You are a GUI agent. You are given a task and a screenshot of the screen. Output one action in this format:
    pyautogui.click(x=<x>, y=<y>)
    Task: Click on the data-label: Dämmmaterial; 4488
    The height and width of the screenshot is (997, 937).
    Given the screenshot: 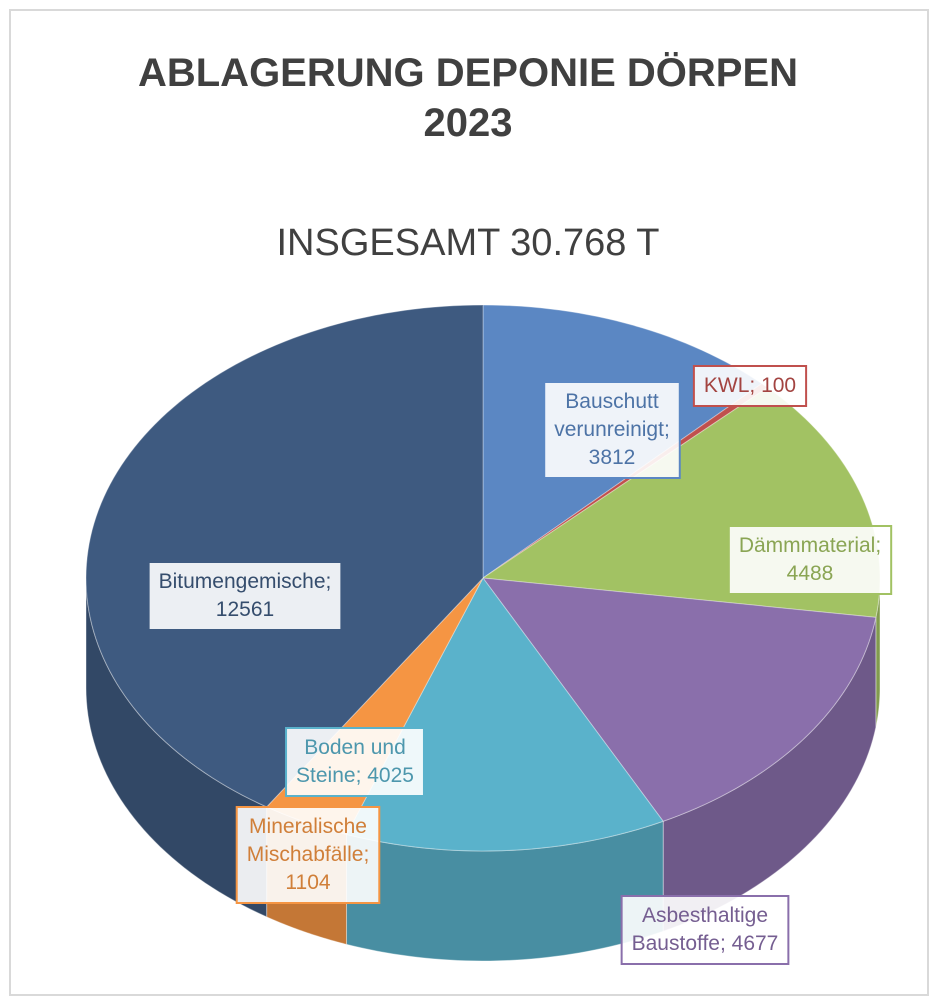 What is the action you would take?
    pyautogui.click(x=810, y=560)
    